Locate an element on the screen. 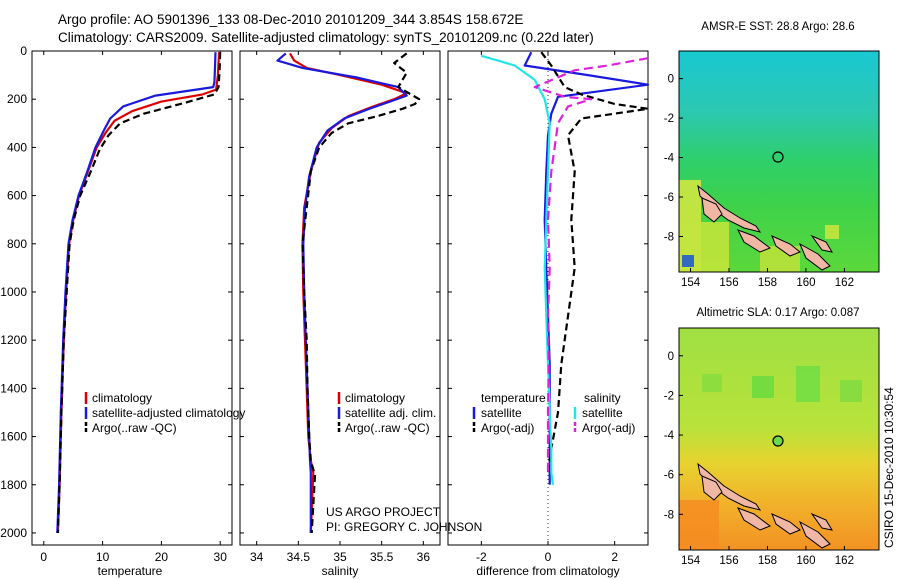 The height and width of the screenshot is (580, 900). sla-patches is located at coordinates (770, 458).